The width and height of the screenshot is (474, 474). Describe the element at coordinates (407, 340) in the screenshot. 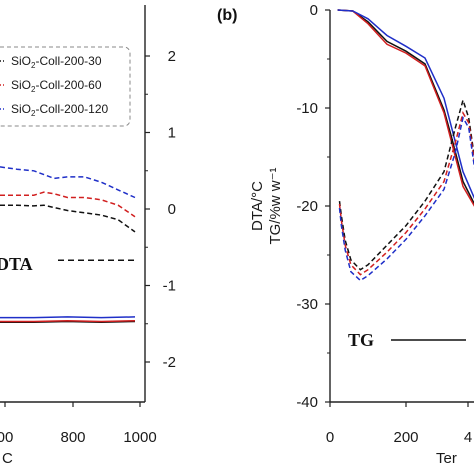

I see `panel-b-tg-annotation: TG` at that location.